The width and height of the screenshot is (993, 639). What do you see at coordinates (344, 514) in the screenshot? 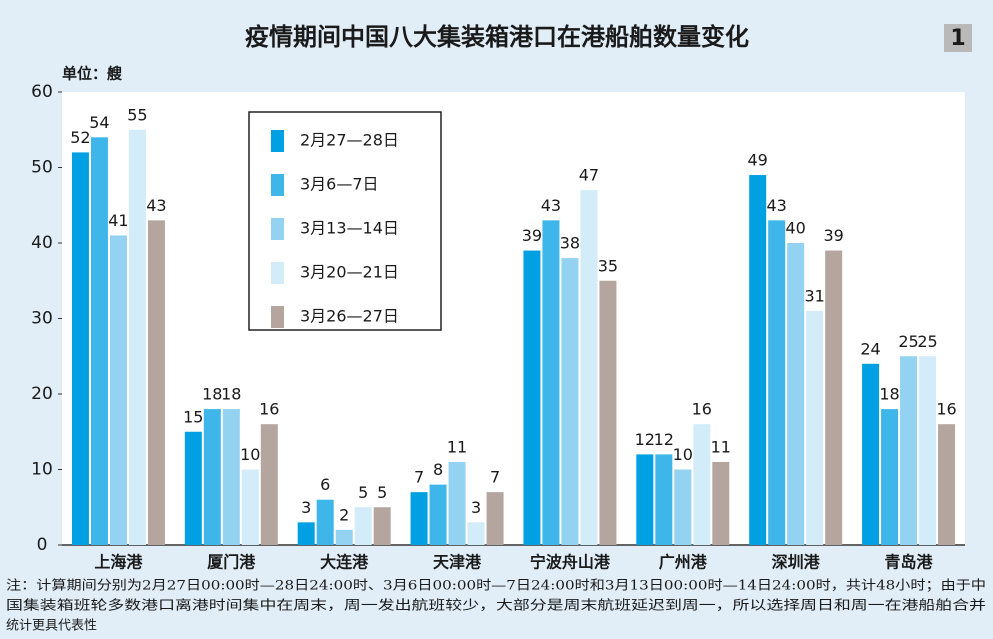
I see `data-label: 2` at bounding box center [344, 514].